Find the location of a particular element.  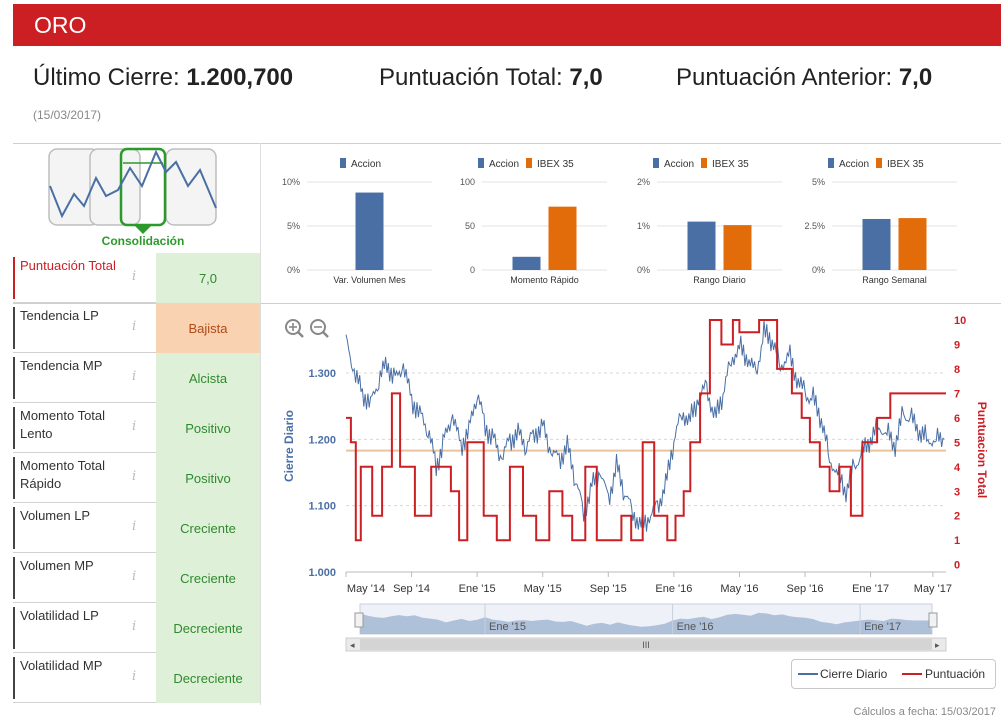

zoom-controls is located at coordinates (307, 328).